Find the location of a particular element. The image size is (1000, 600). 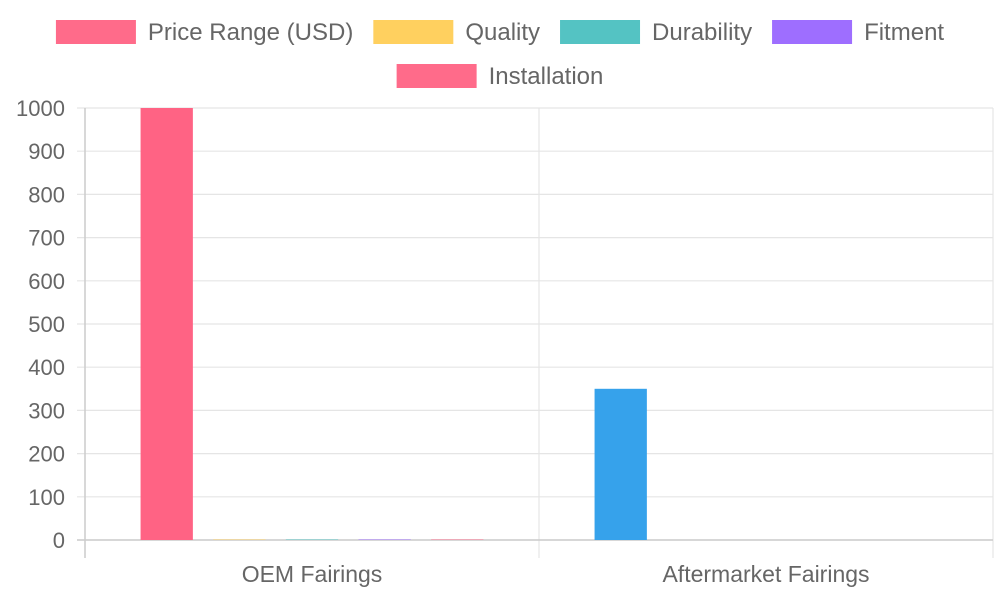

legend-label: Price Range (USD) is located at coordinates (250, 32).